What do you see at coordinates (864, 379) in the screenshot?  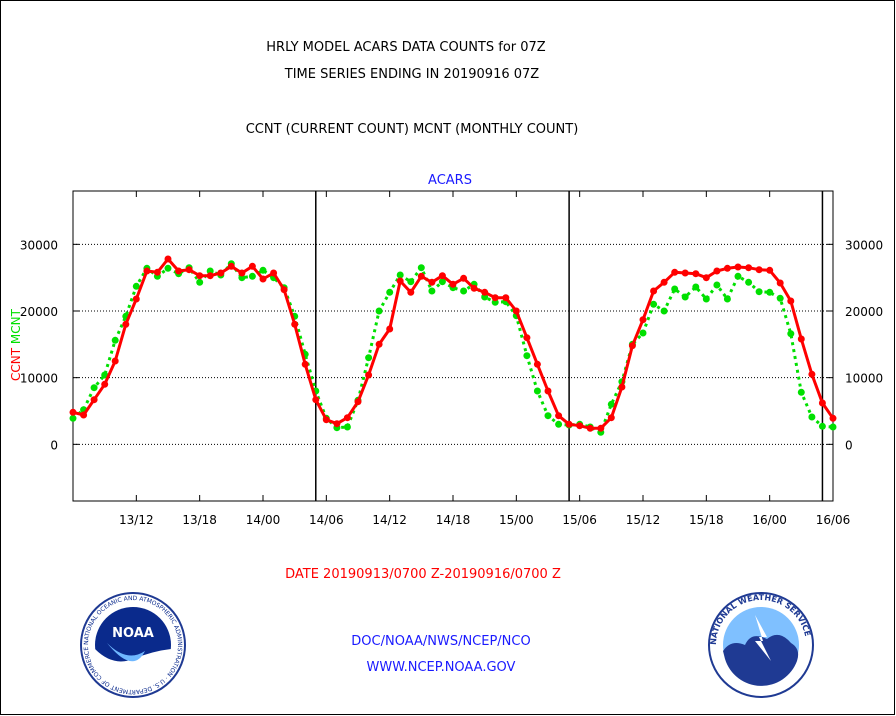 I see `y-tick-label-right: 10000` at bounding box center [864, 379].